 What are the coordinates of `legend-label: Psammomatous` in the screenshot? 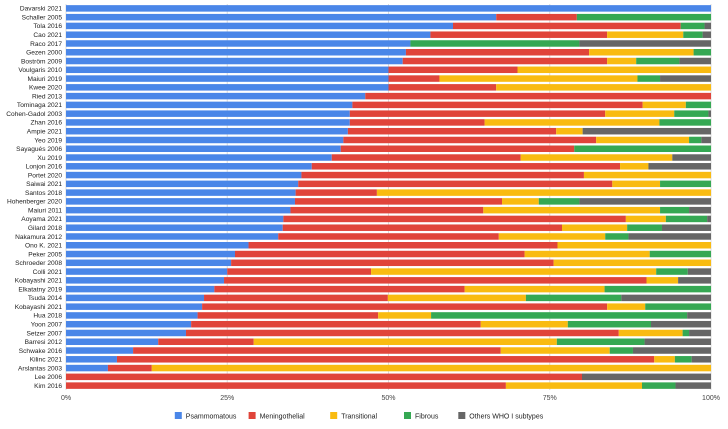 It's located at (211, 417).